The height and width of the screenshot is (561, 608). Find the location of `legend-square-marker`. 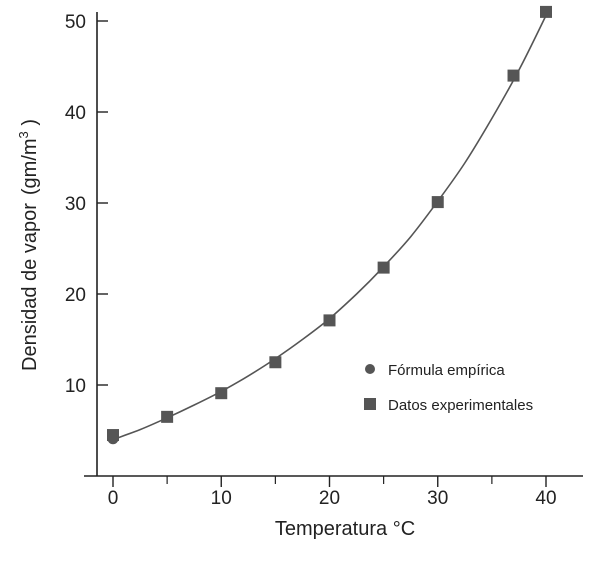

legend-square-marker is located at coordinates (370, 404).